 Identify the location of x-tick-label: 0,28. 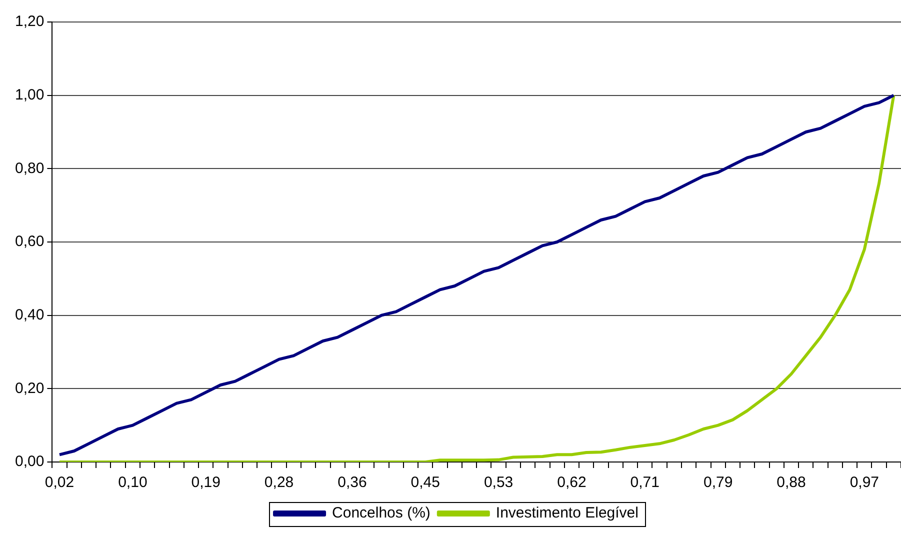
(279, 483).